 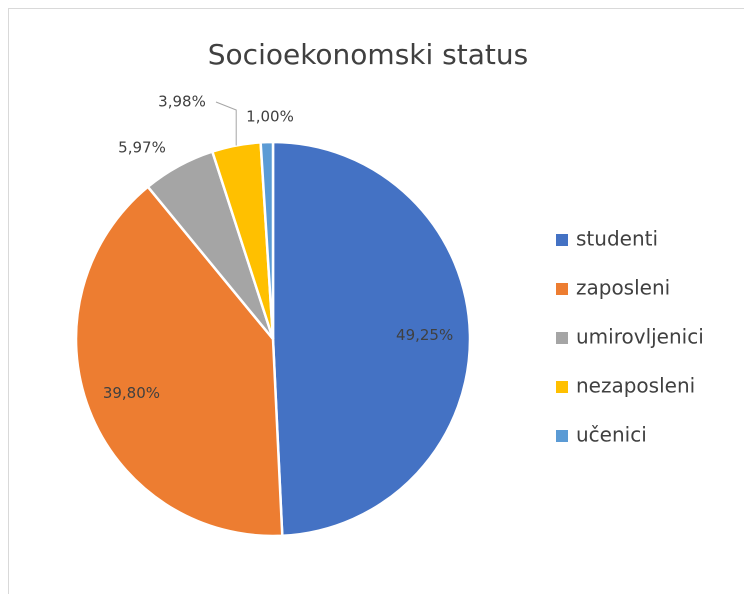 I want to click on legend-label: nezaposleni, so click(x=635, y=386).